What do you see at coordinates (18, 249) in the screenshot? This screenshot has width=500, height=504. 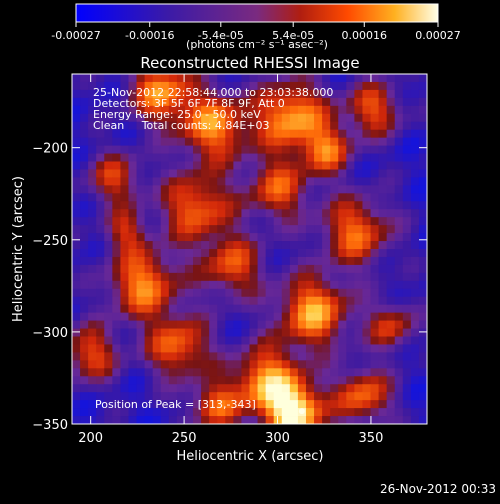 I see `y-axis-label: Heliocentric Y (arcsec)` at bounding box center [18, 249].